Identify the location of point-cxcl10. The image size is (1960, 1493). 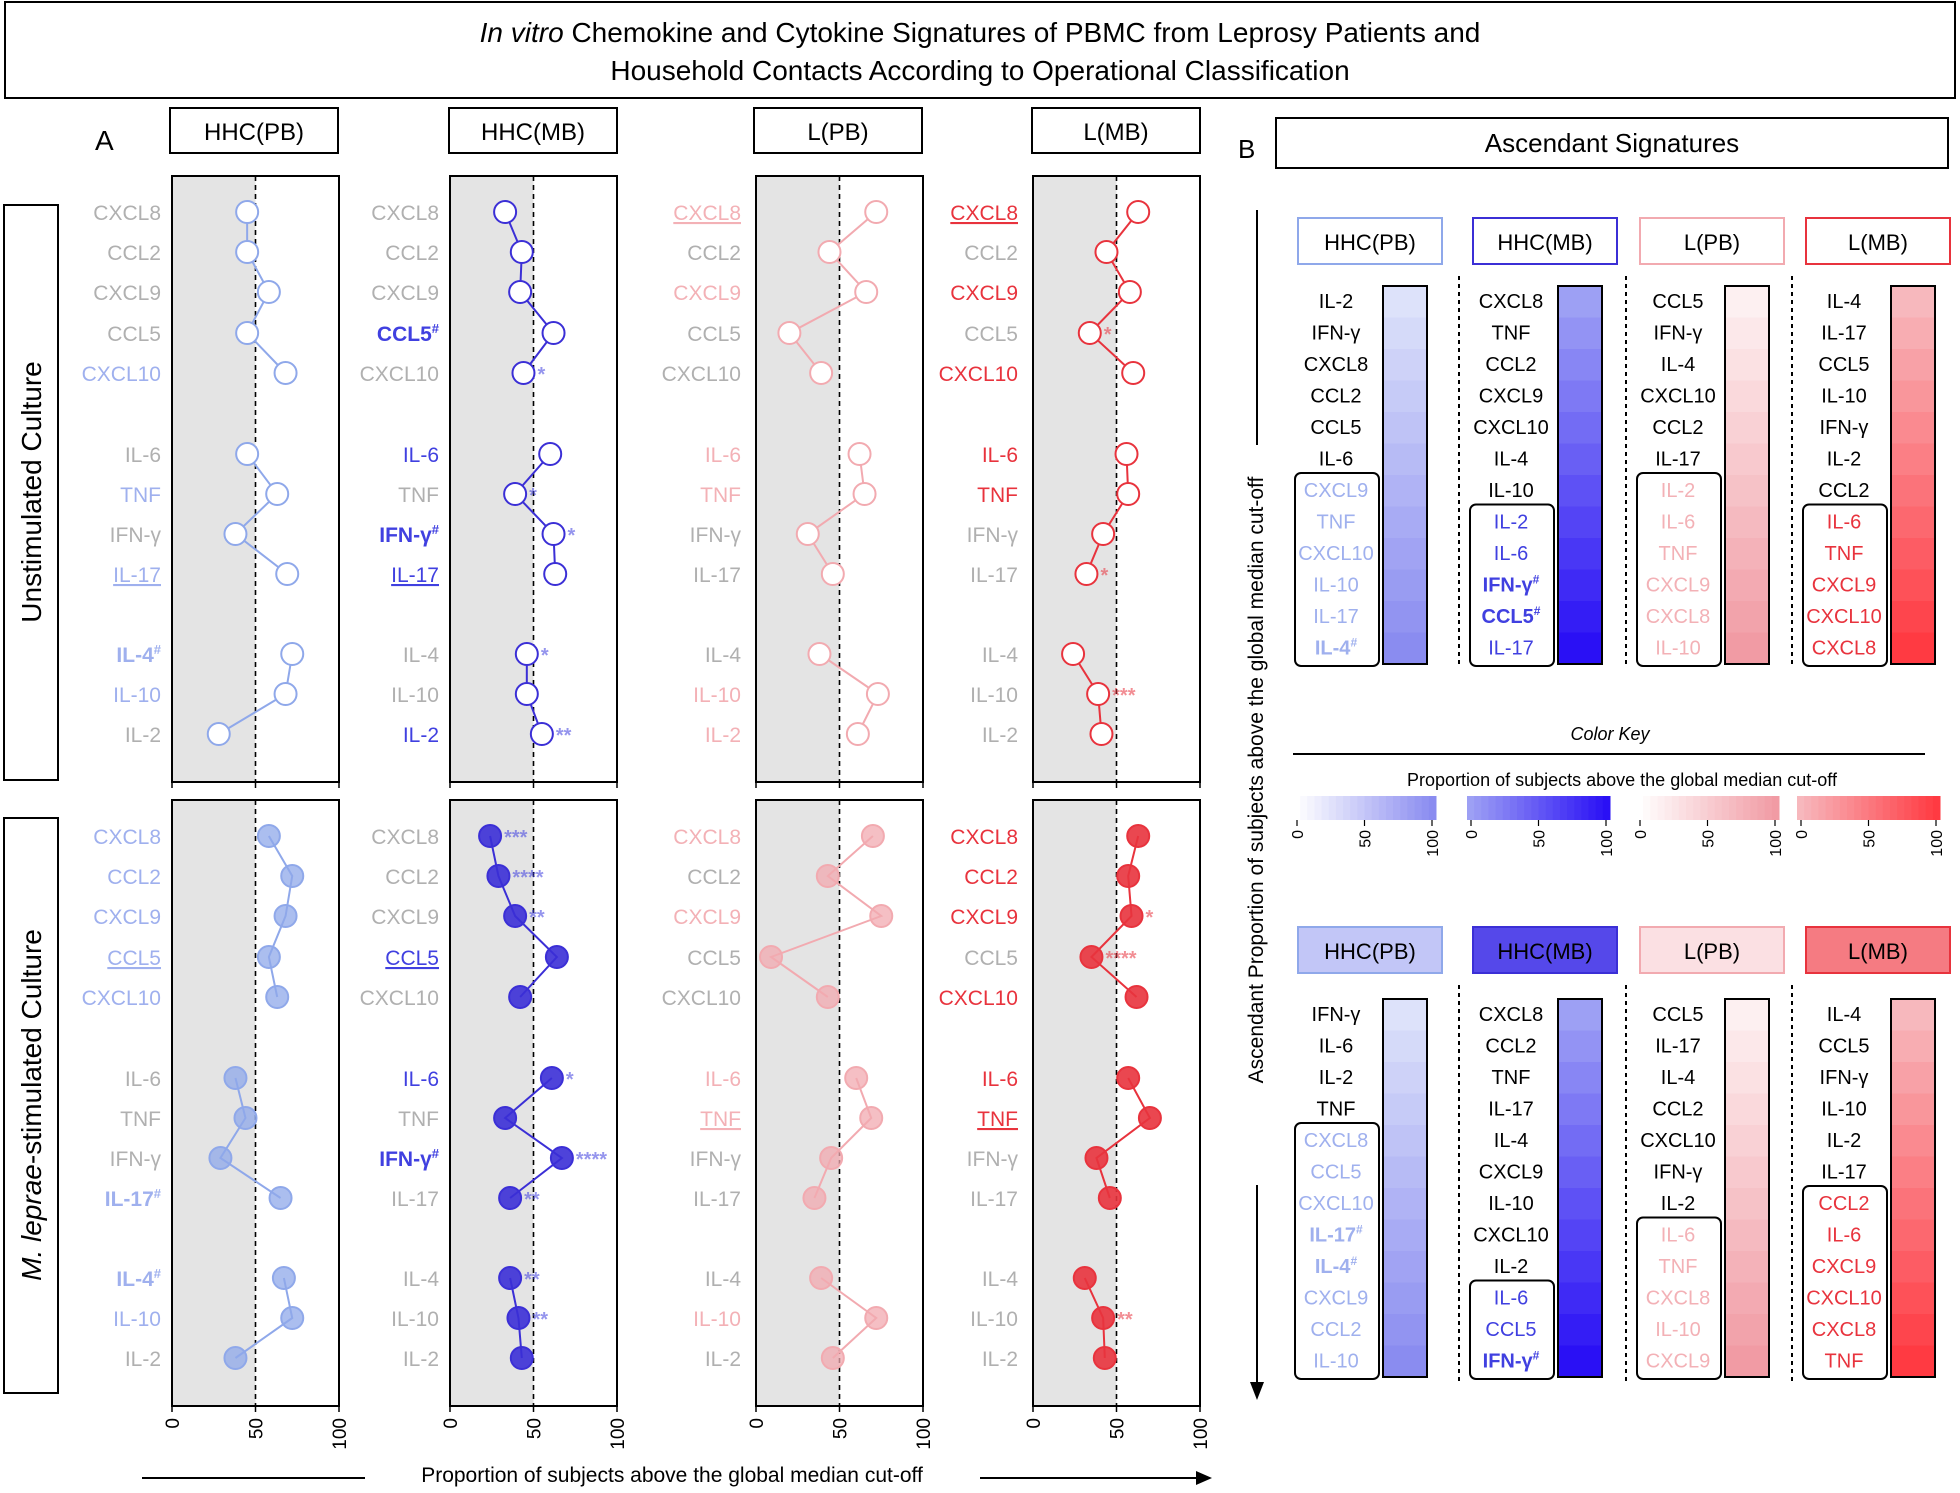
(523, 373).